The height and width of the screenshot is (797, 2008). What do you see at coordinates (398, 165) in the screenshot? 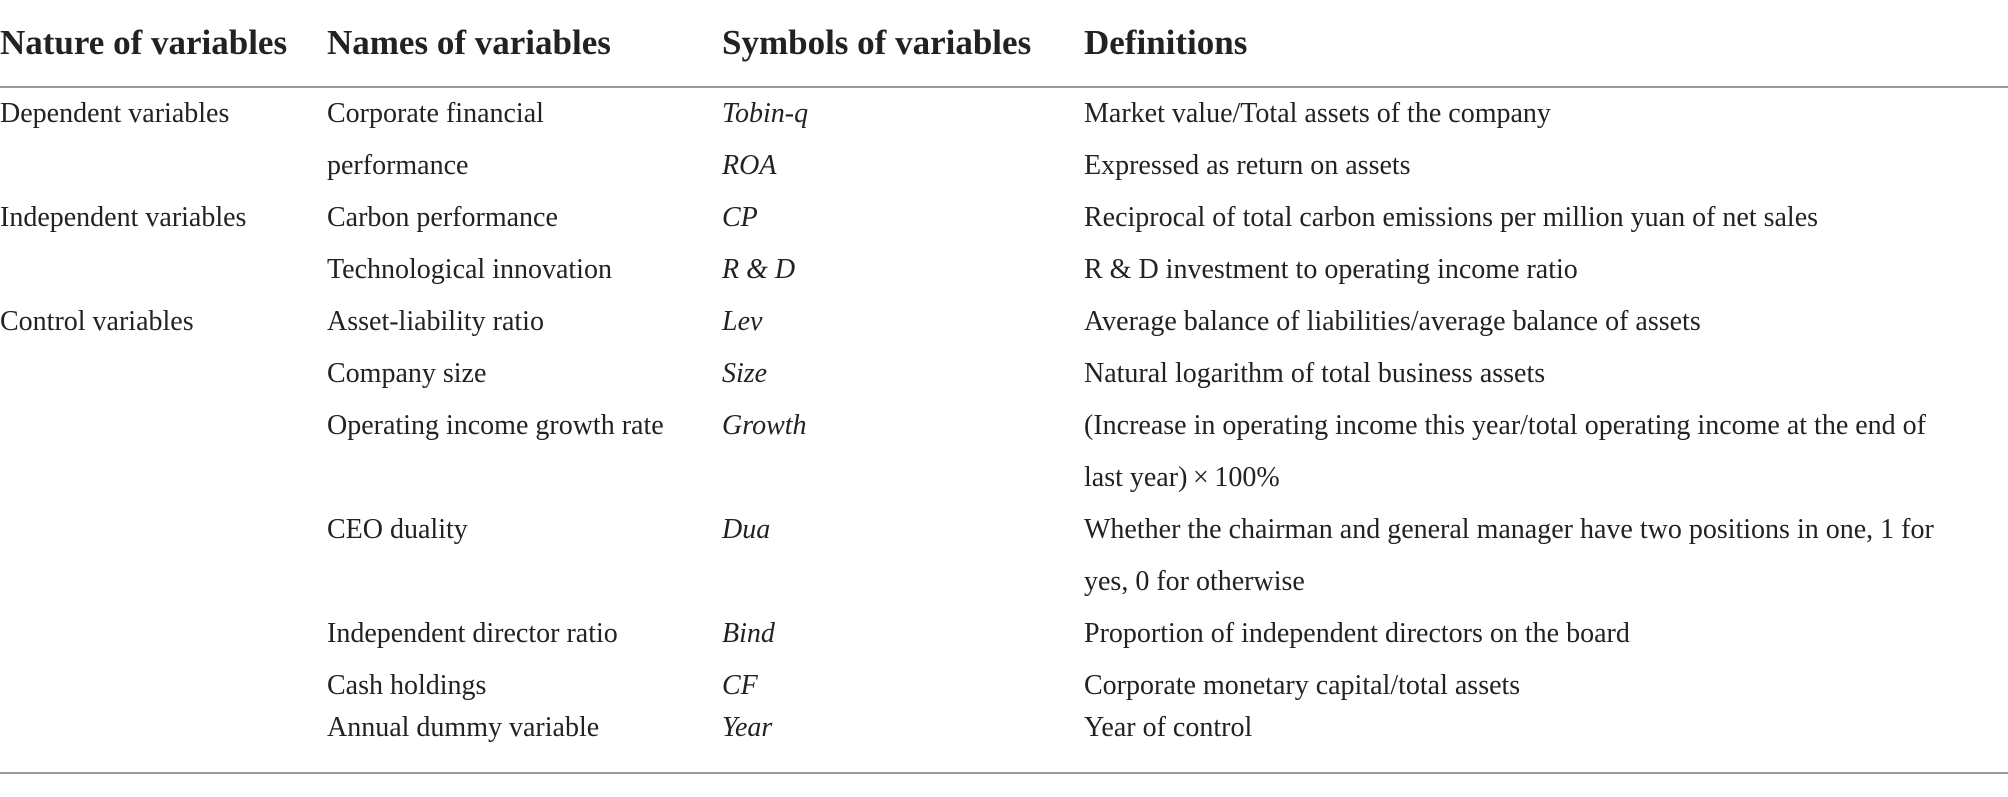
I see `cell-name: performance` at bounding box center [398, 165].